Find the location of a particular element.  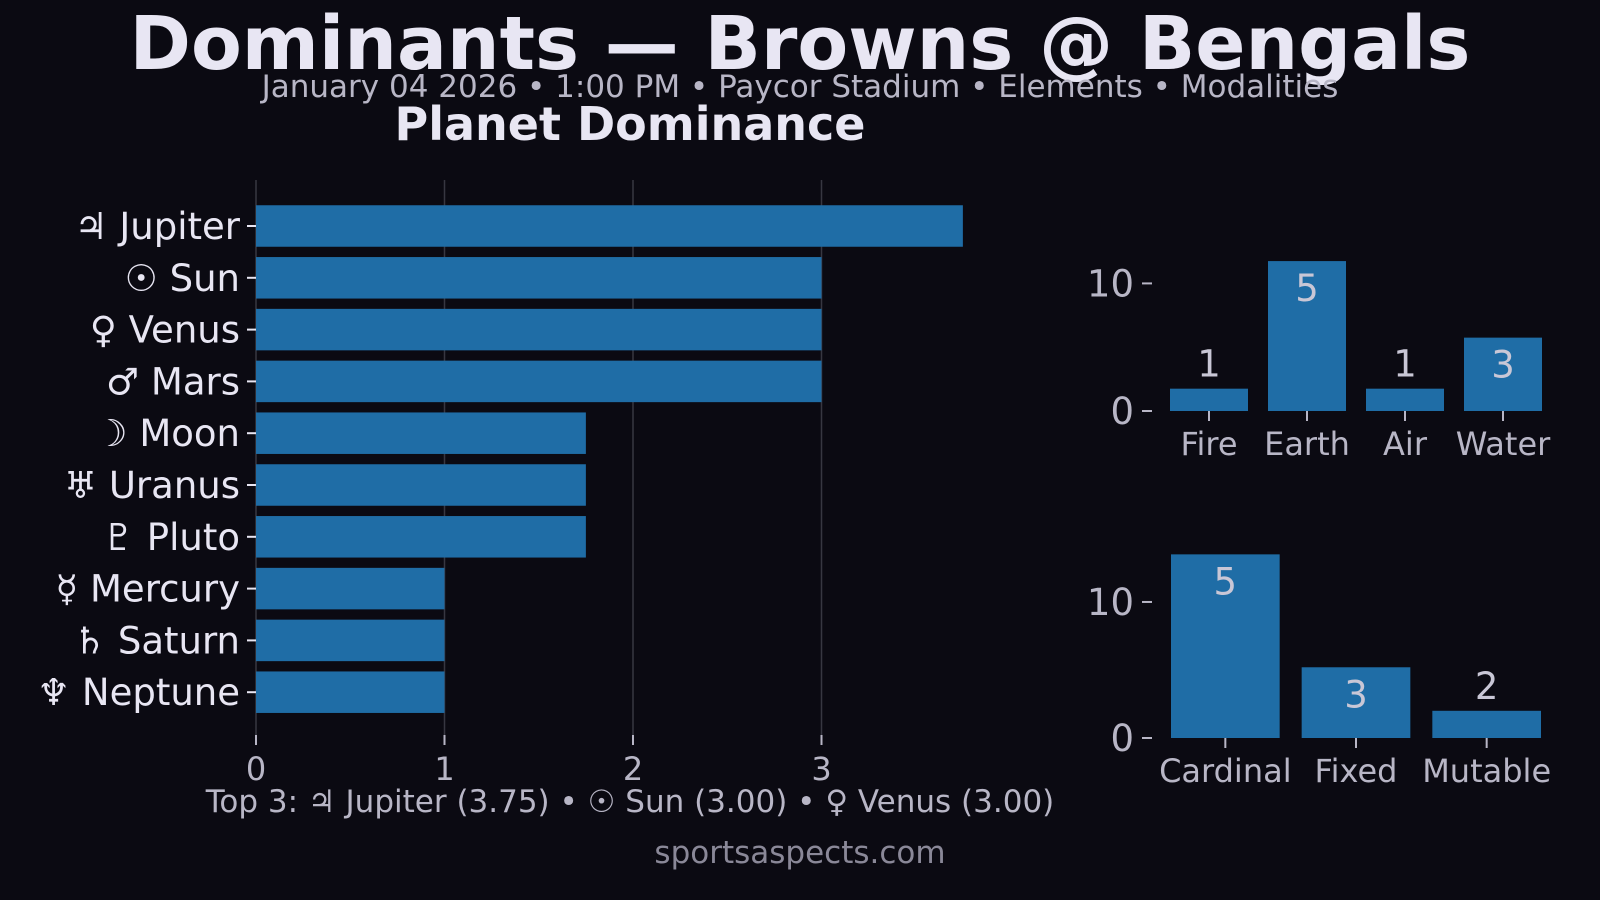

site-credit: sportsaspects.com is located at coordinates (800, 853).